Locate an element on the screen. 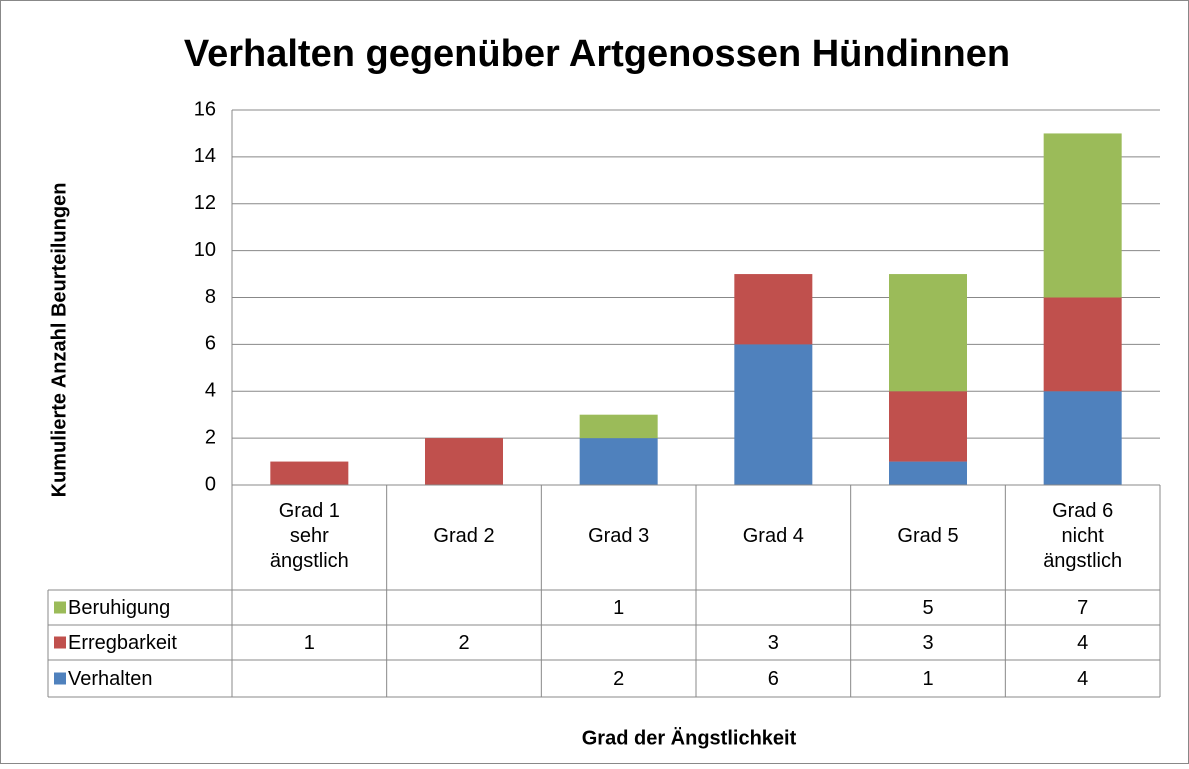 This screenshot has width=1189, height=769. x-tick-label: Grad 6 nicht ängstlich is located at coordinates (1082, 536).